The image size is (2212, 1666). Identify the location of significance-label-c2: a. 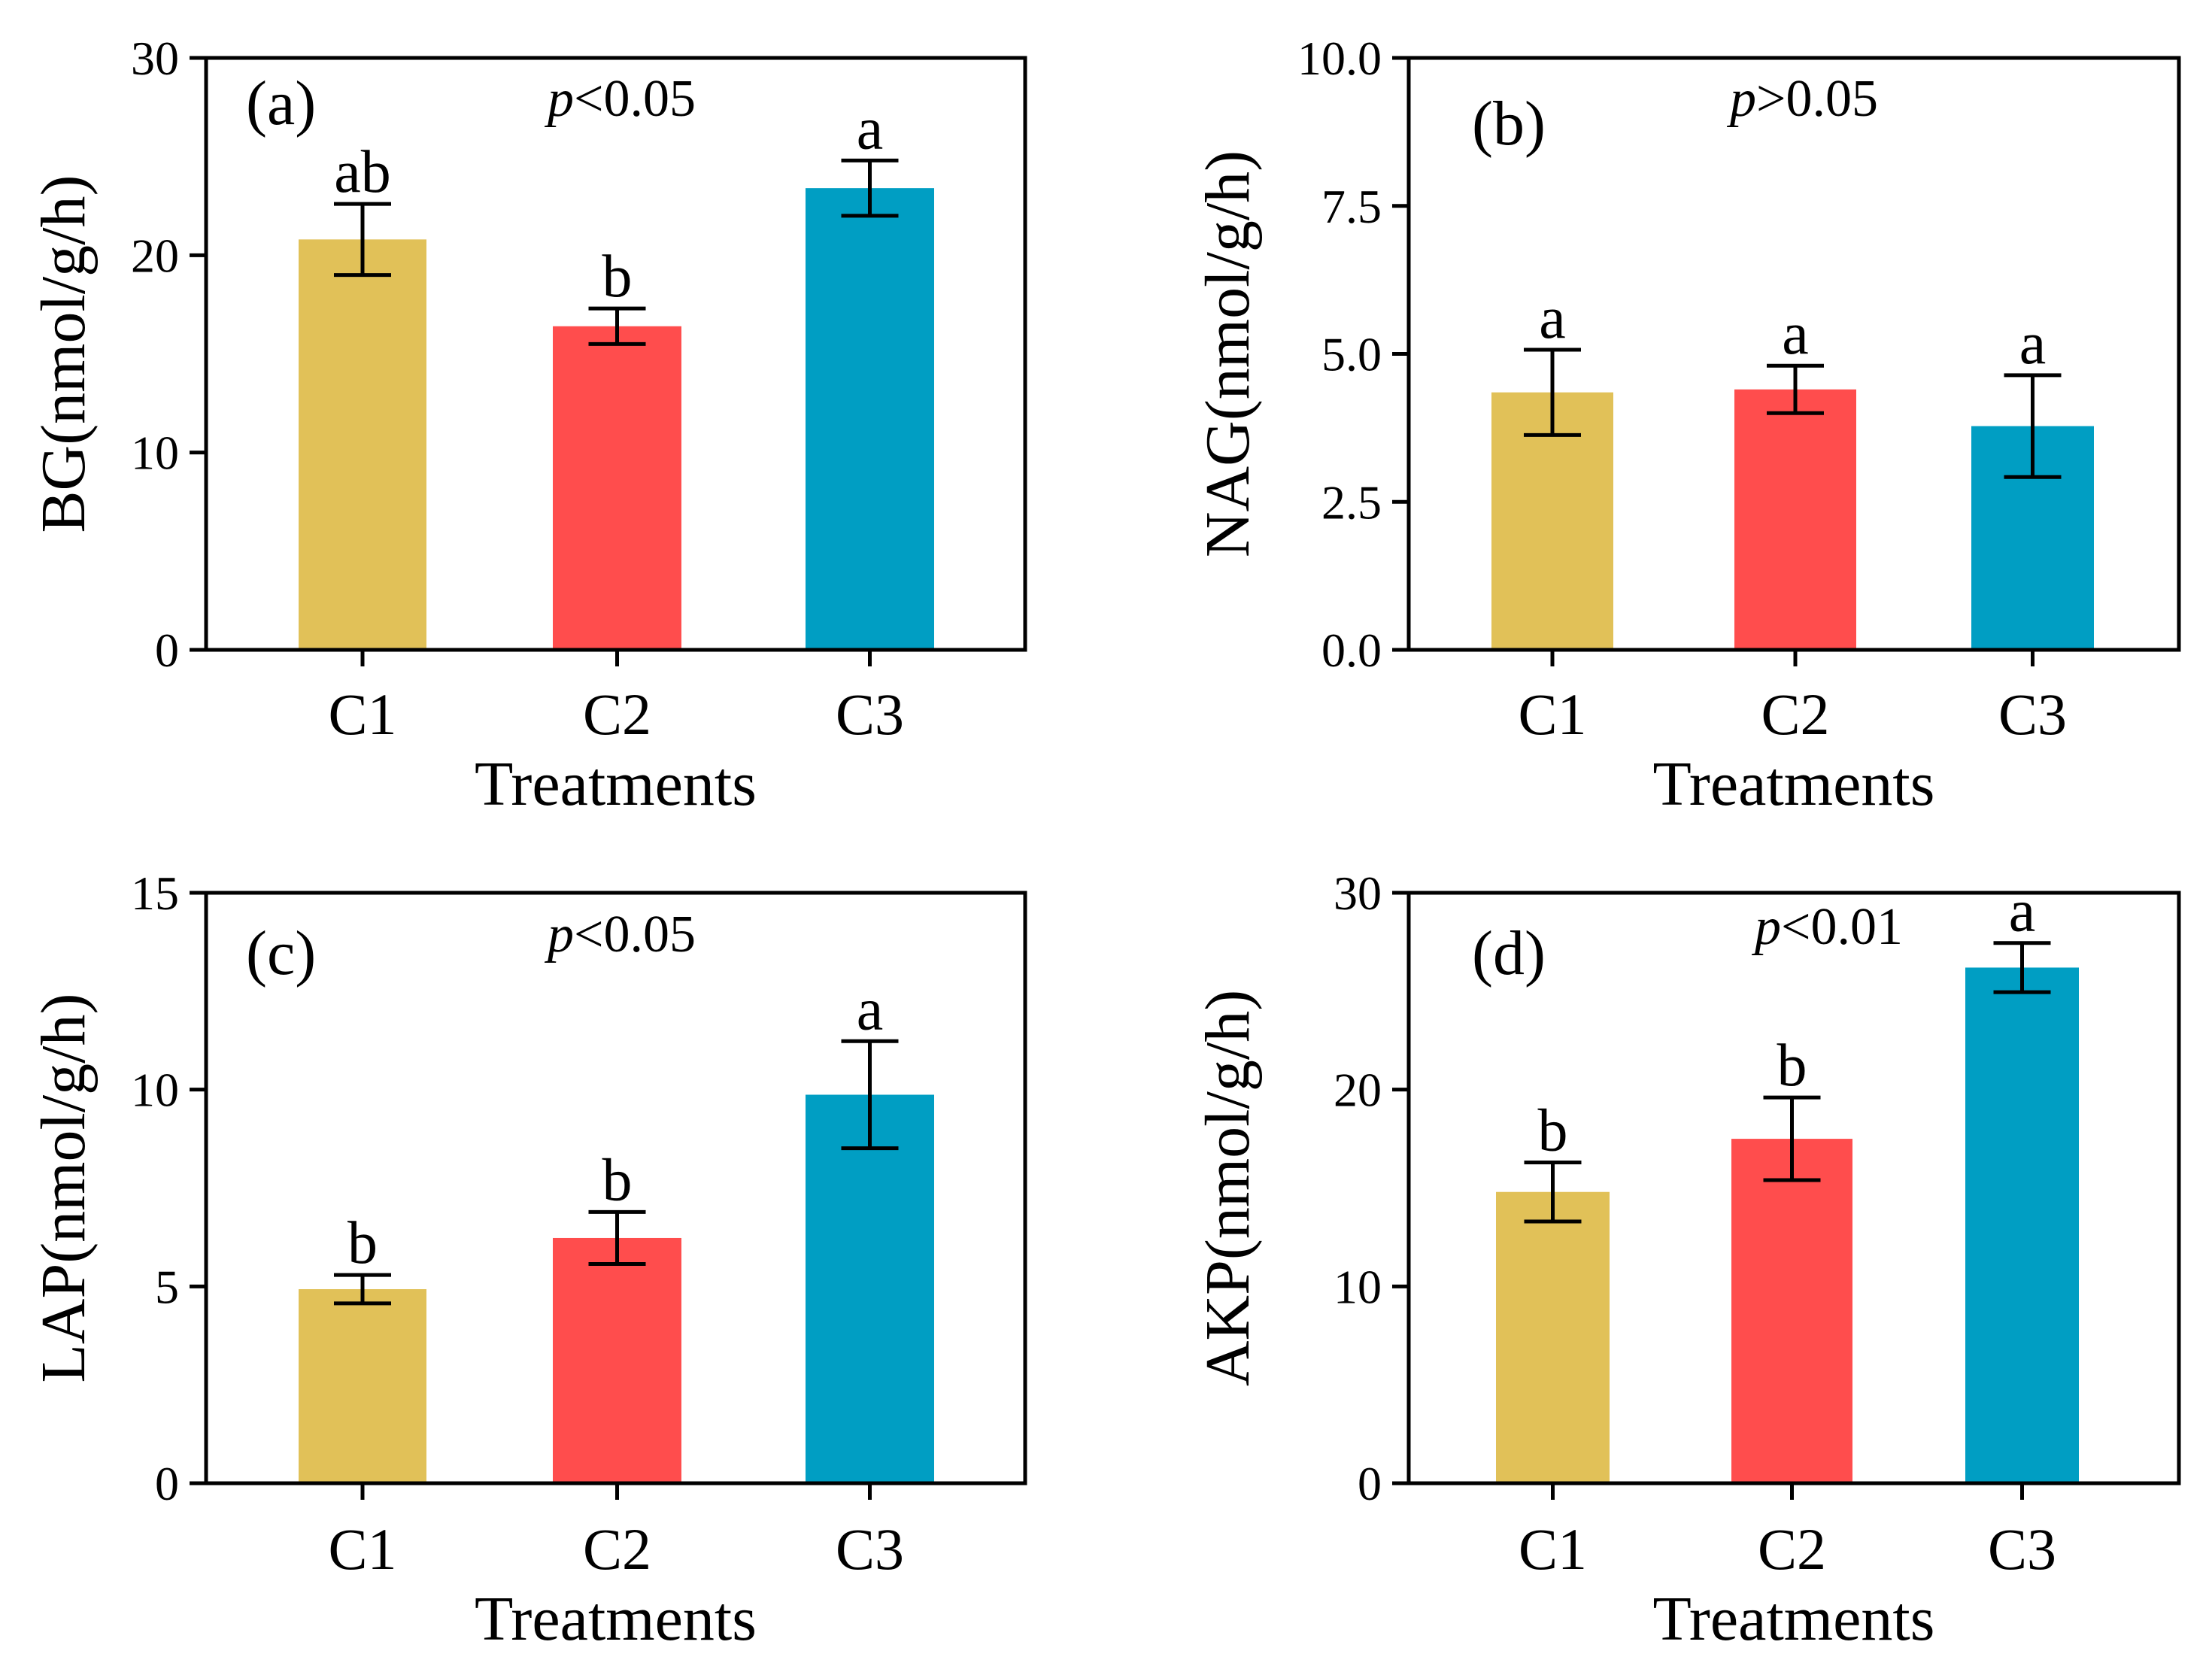
(1796, 334).